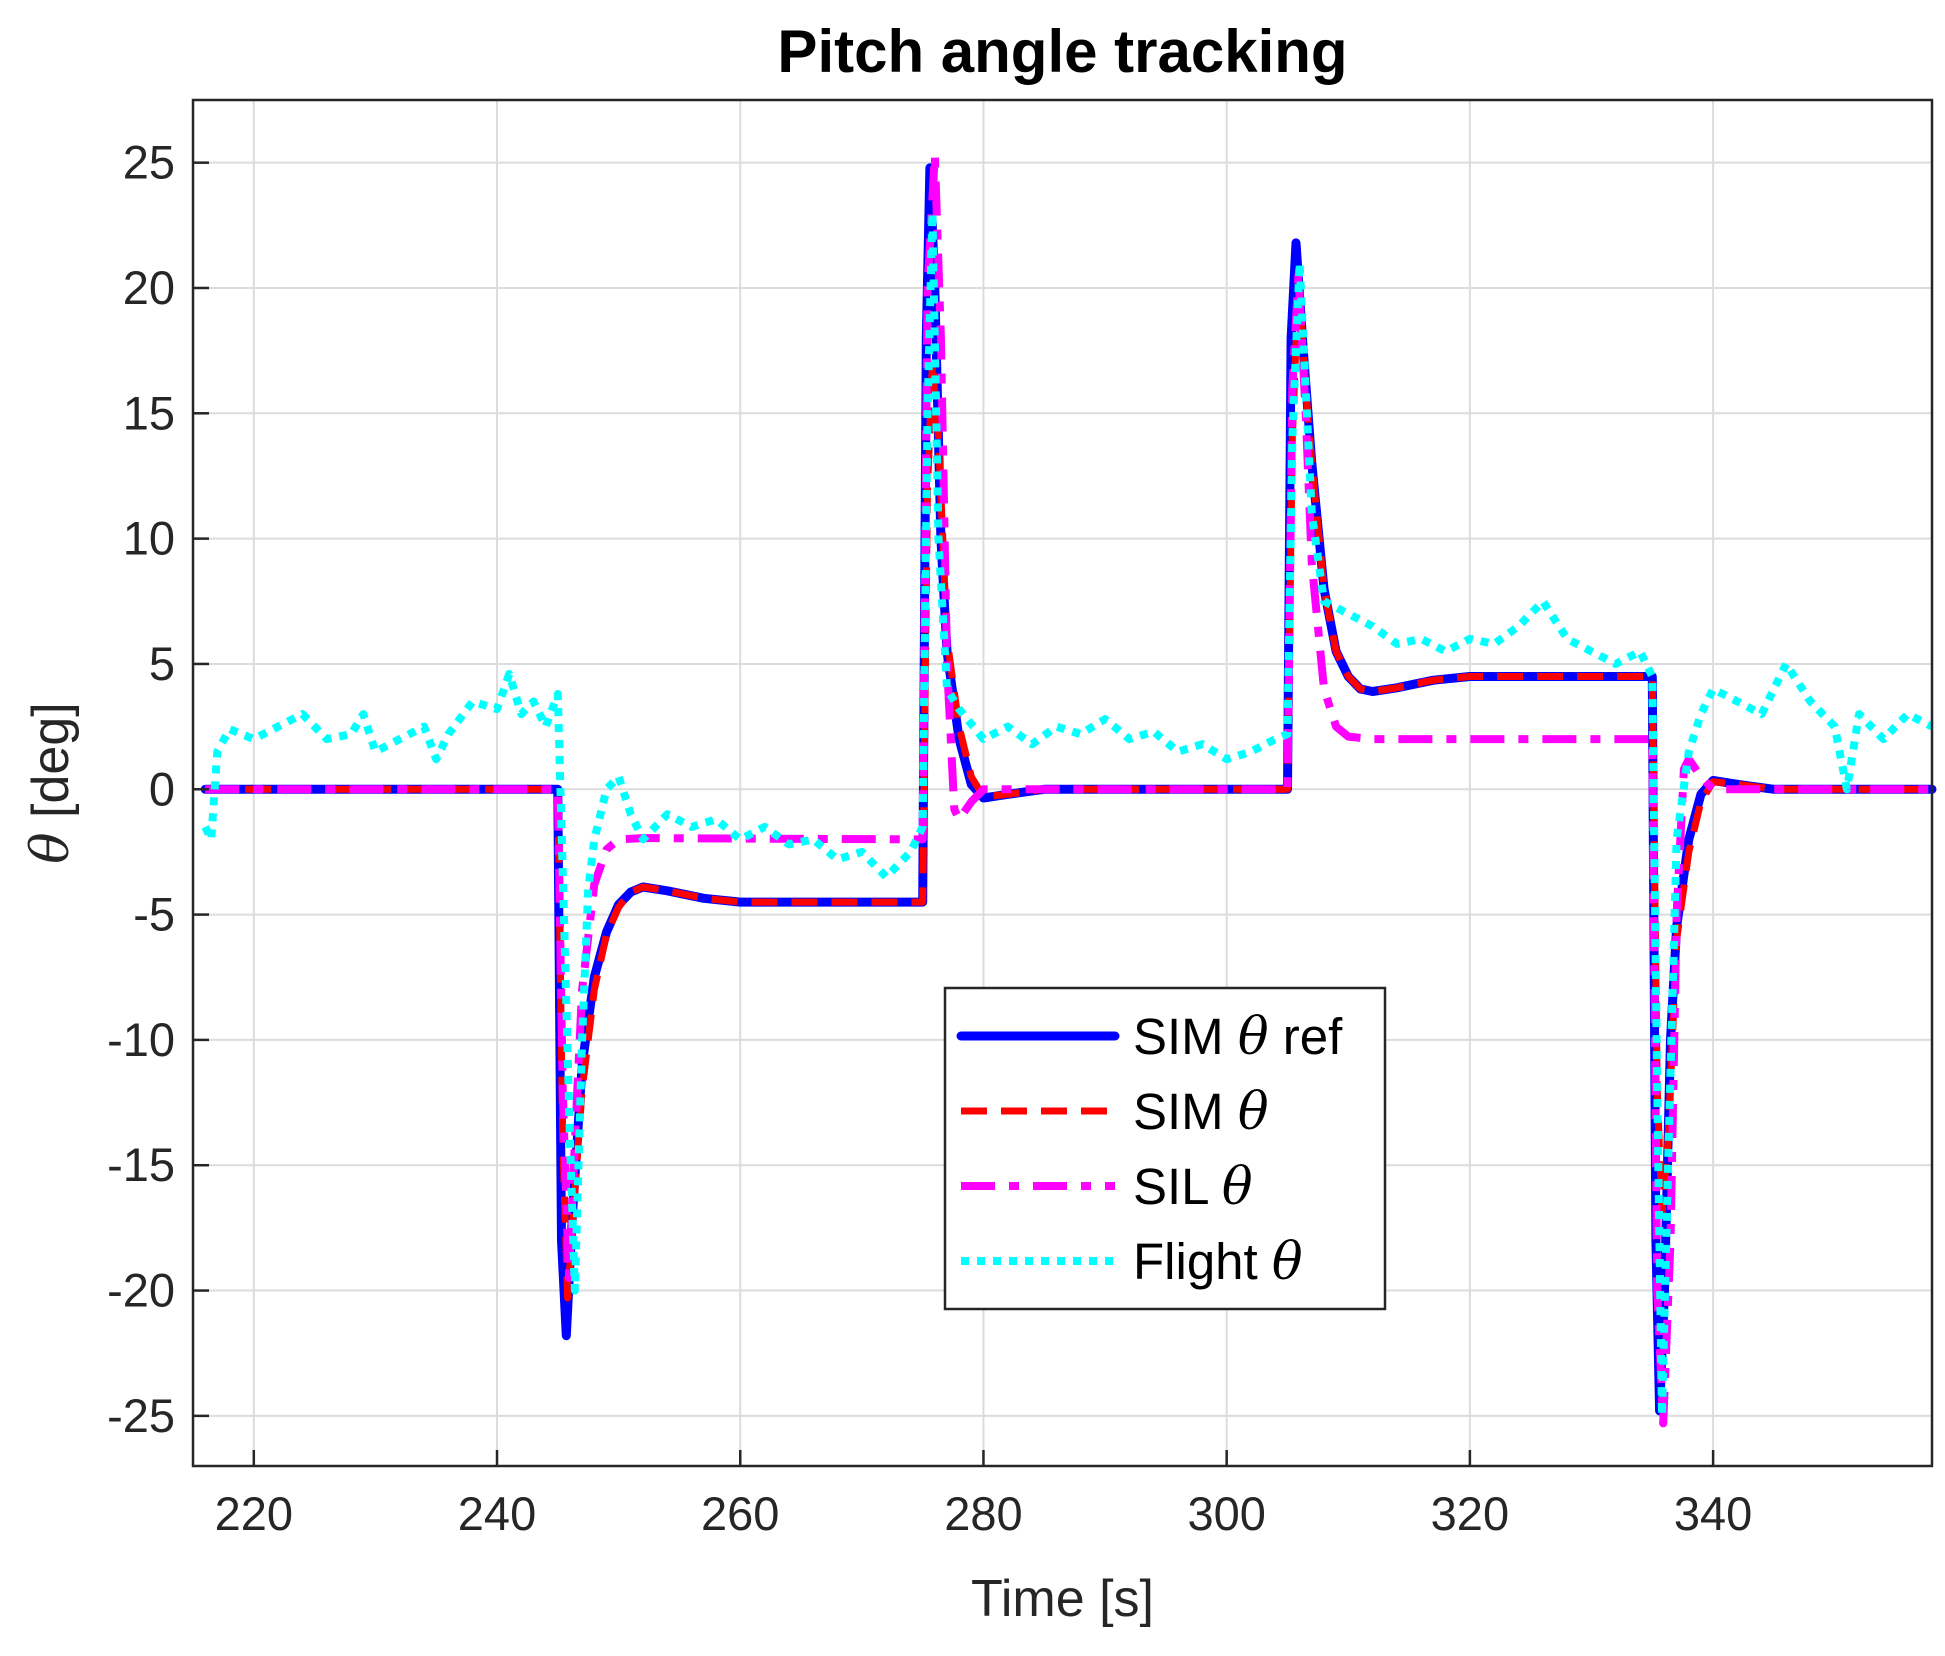 This screenshot has height=1656, width=1945. Describe the element at coordinates (141, 1164) in the screenshot. I see `y-tick-label: -15` at that location.